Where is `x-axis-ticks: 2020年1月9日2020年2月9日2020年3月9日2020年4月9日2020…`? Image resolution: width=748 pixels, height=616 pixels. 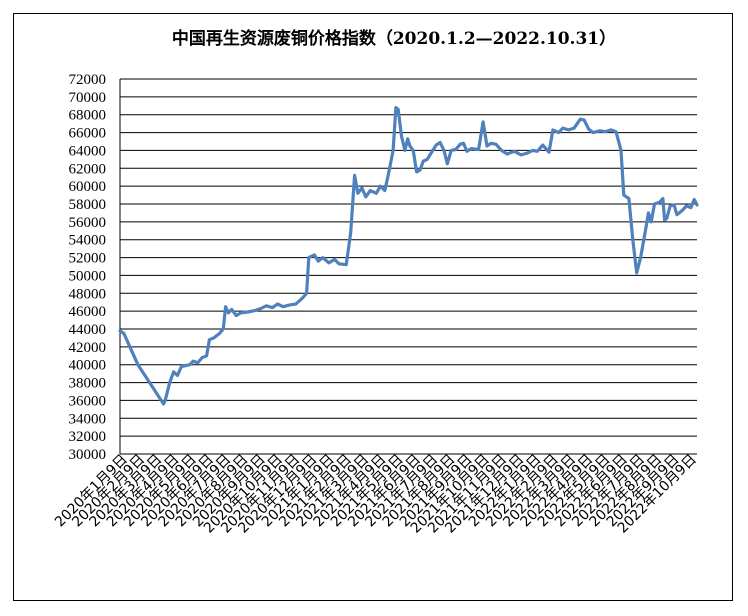 x-axis-ticks: 2020年1月9日2020年2月9日2020年3月9日2020年4月9日2020… is located at coordinates (376, 494).